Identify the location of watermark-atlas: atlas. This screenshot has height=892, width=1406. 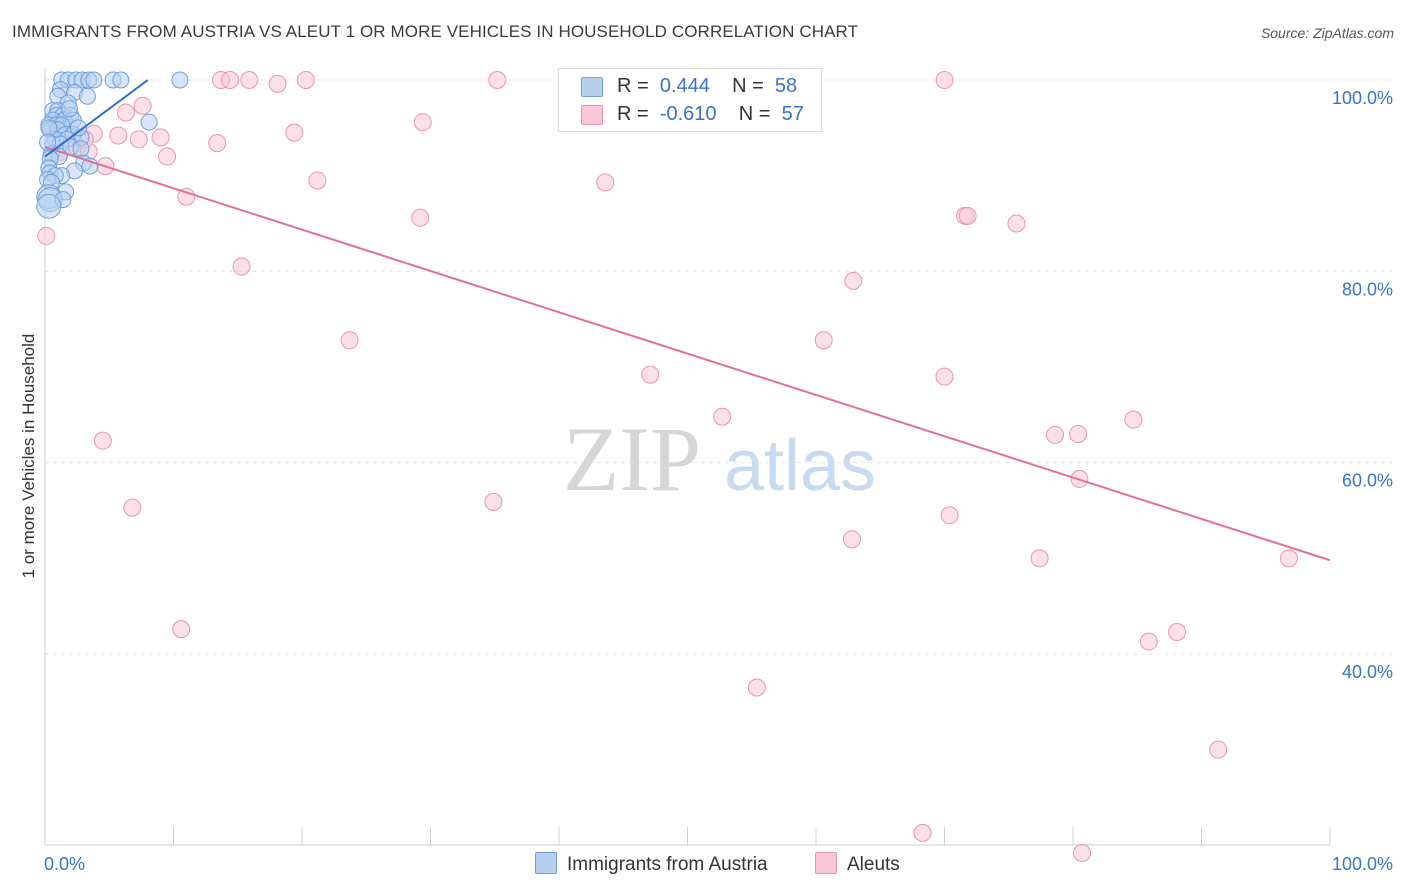
(800, 466).